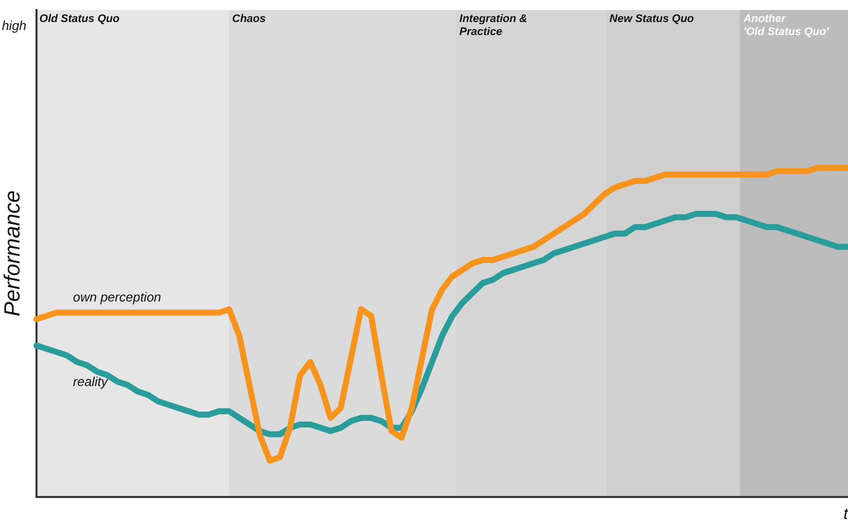  Describe the element at coordinates (91, 382) in the screenshot. I see `series-label: reality` at that location.